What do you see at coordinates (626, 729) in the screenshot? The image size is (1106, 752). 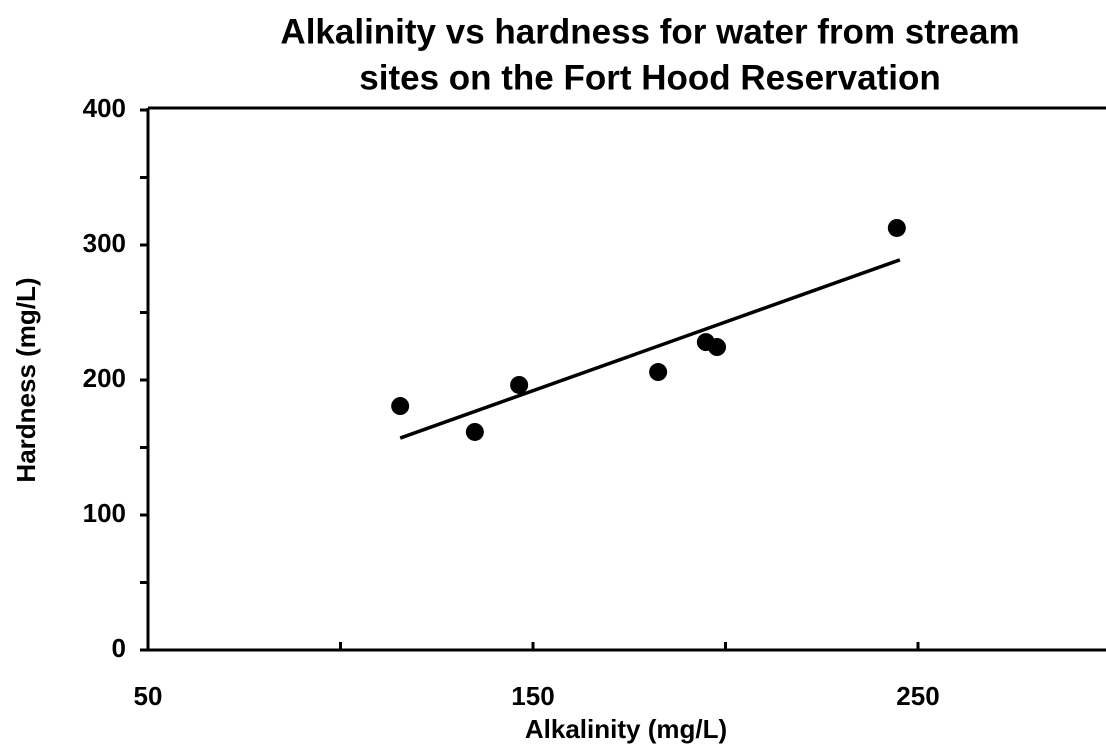 I see `x-axis-label: Alkalinity (mg/L)` at bounding box center [626, 729].